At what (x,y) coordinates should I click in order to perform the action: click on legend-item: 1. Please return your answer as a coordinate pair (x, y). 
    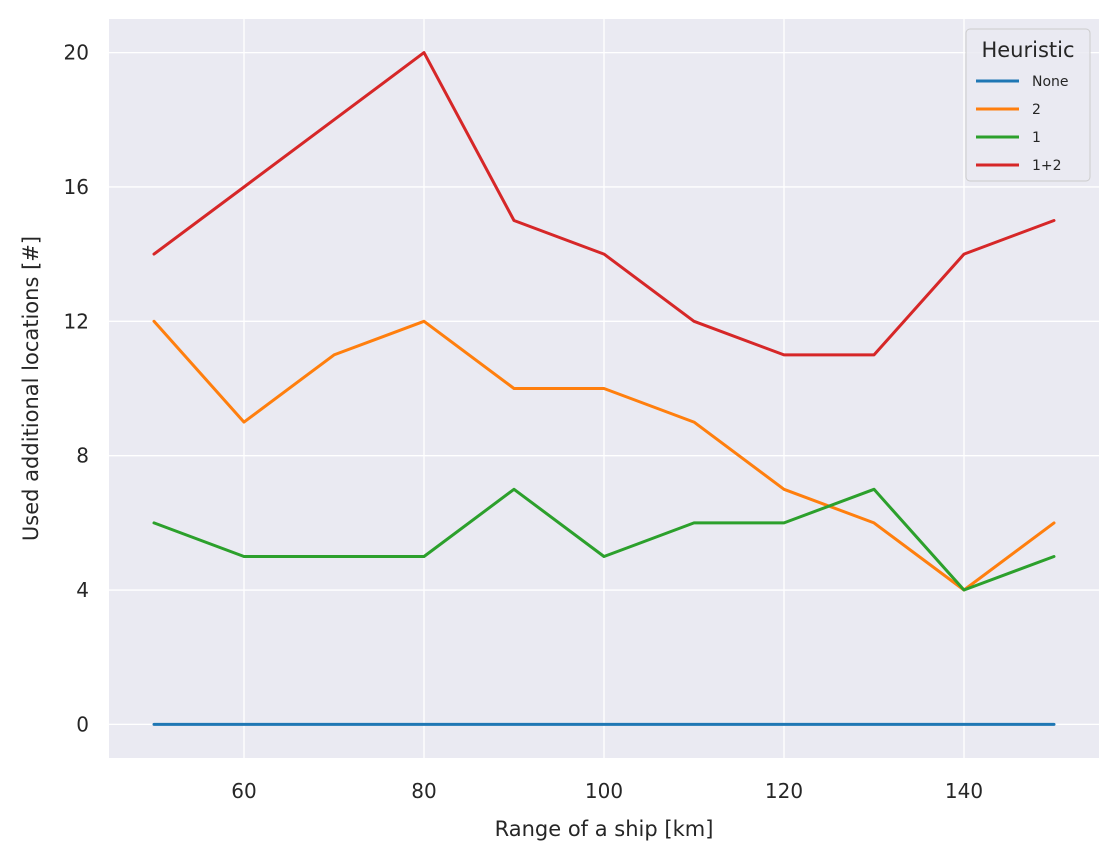
    Looking at the image, I should click on (1008, 138).